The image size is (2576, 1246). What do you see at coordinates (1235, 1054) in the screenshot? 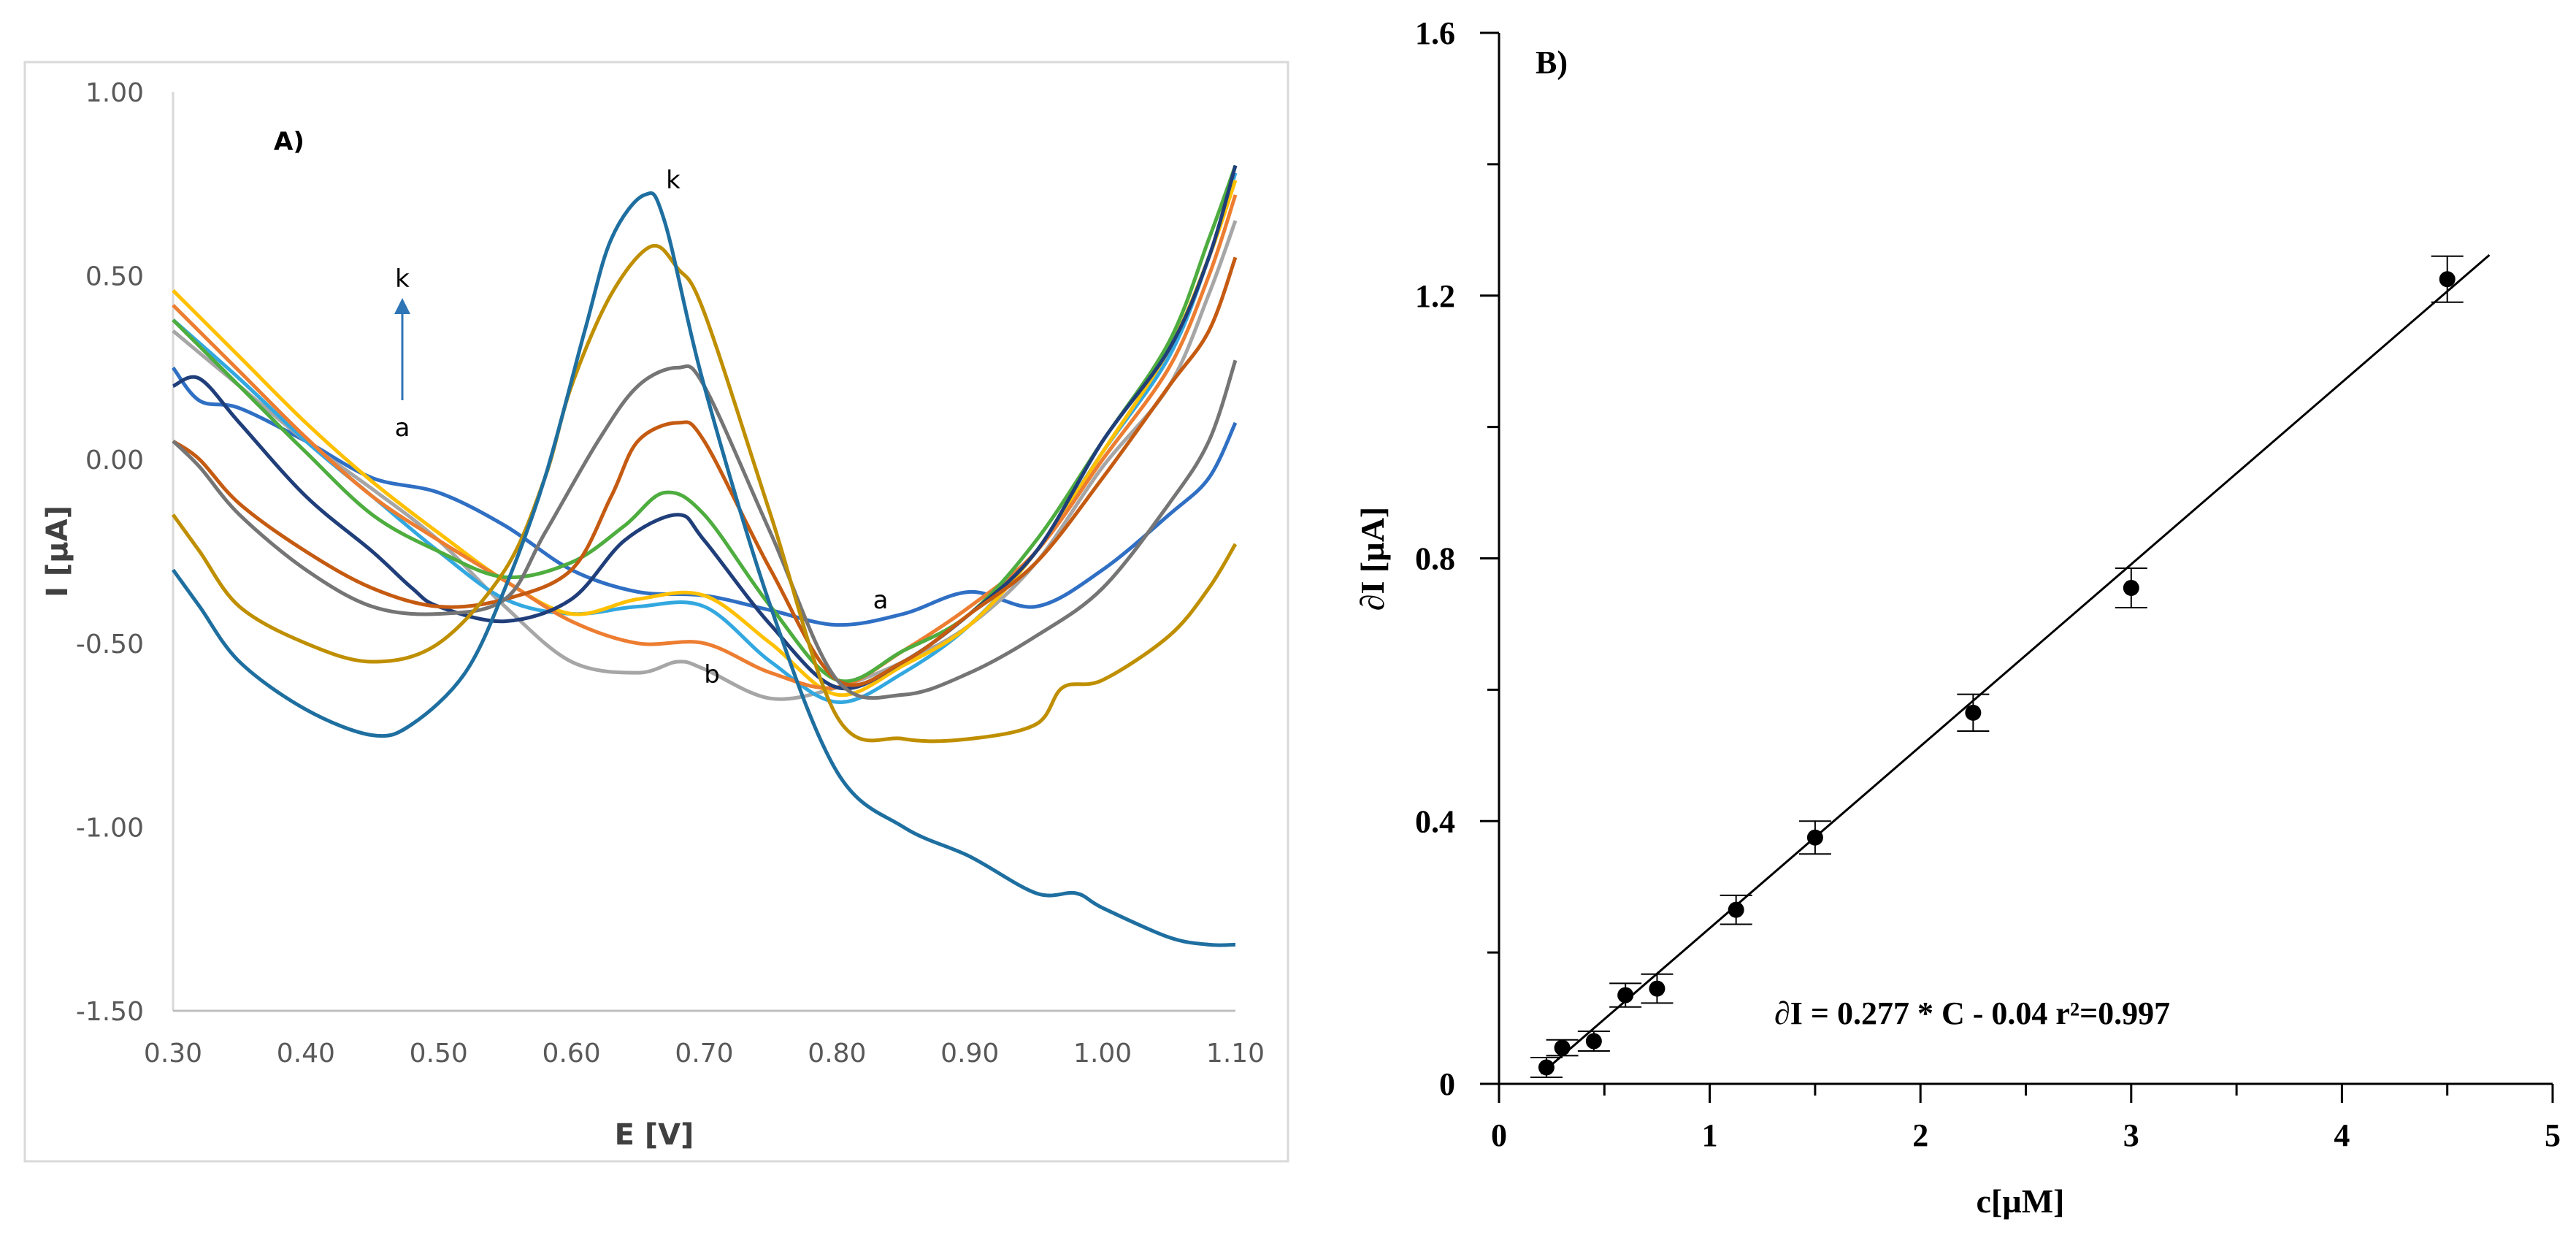
I see `panel-a-x-tick-label: 1.10` at bounding box center [1235, 1054].